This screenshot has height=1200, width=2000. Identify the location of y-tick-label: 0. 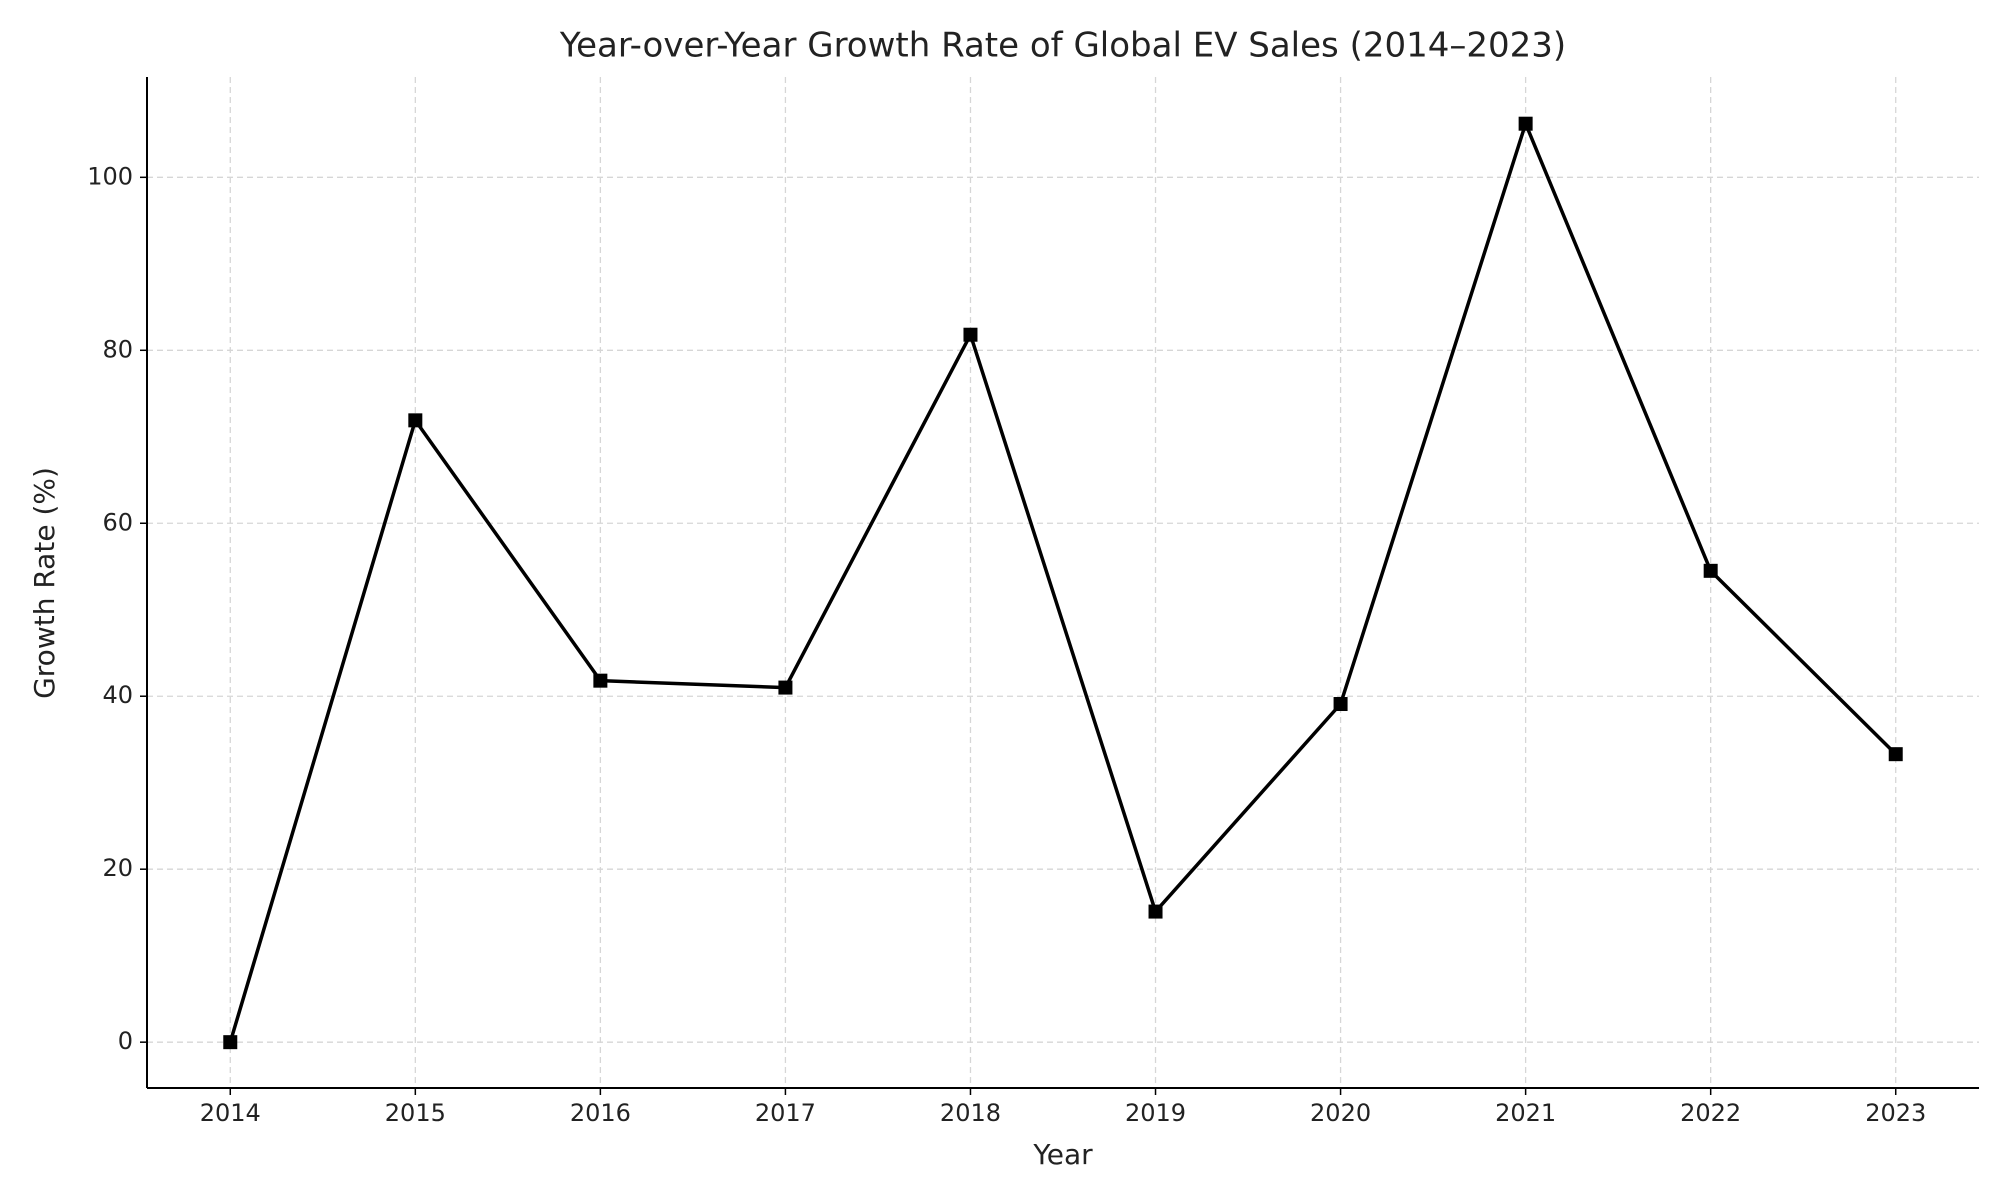
(125, 1041).